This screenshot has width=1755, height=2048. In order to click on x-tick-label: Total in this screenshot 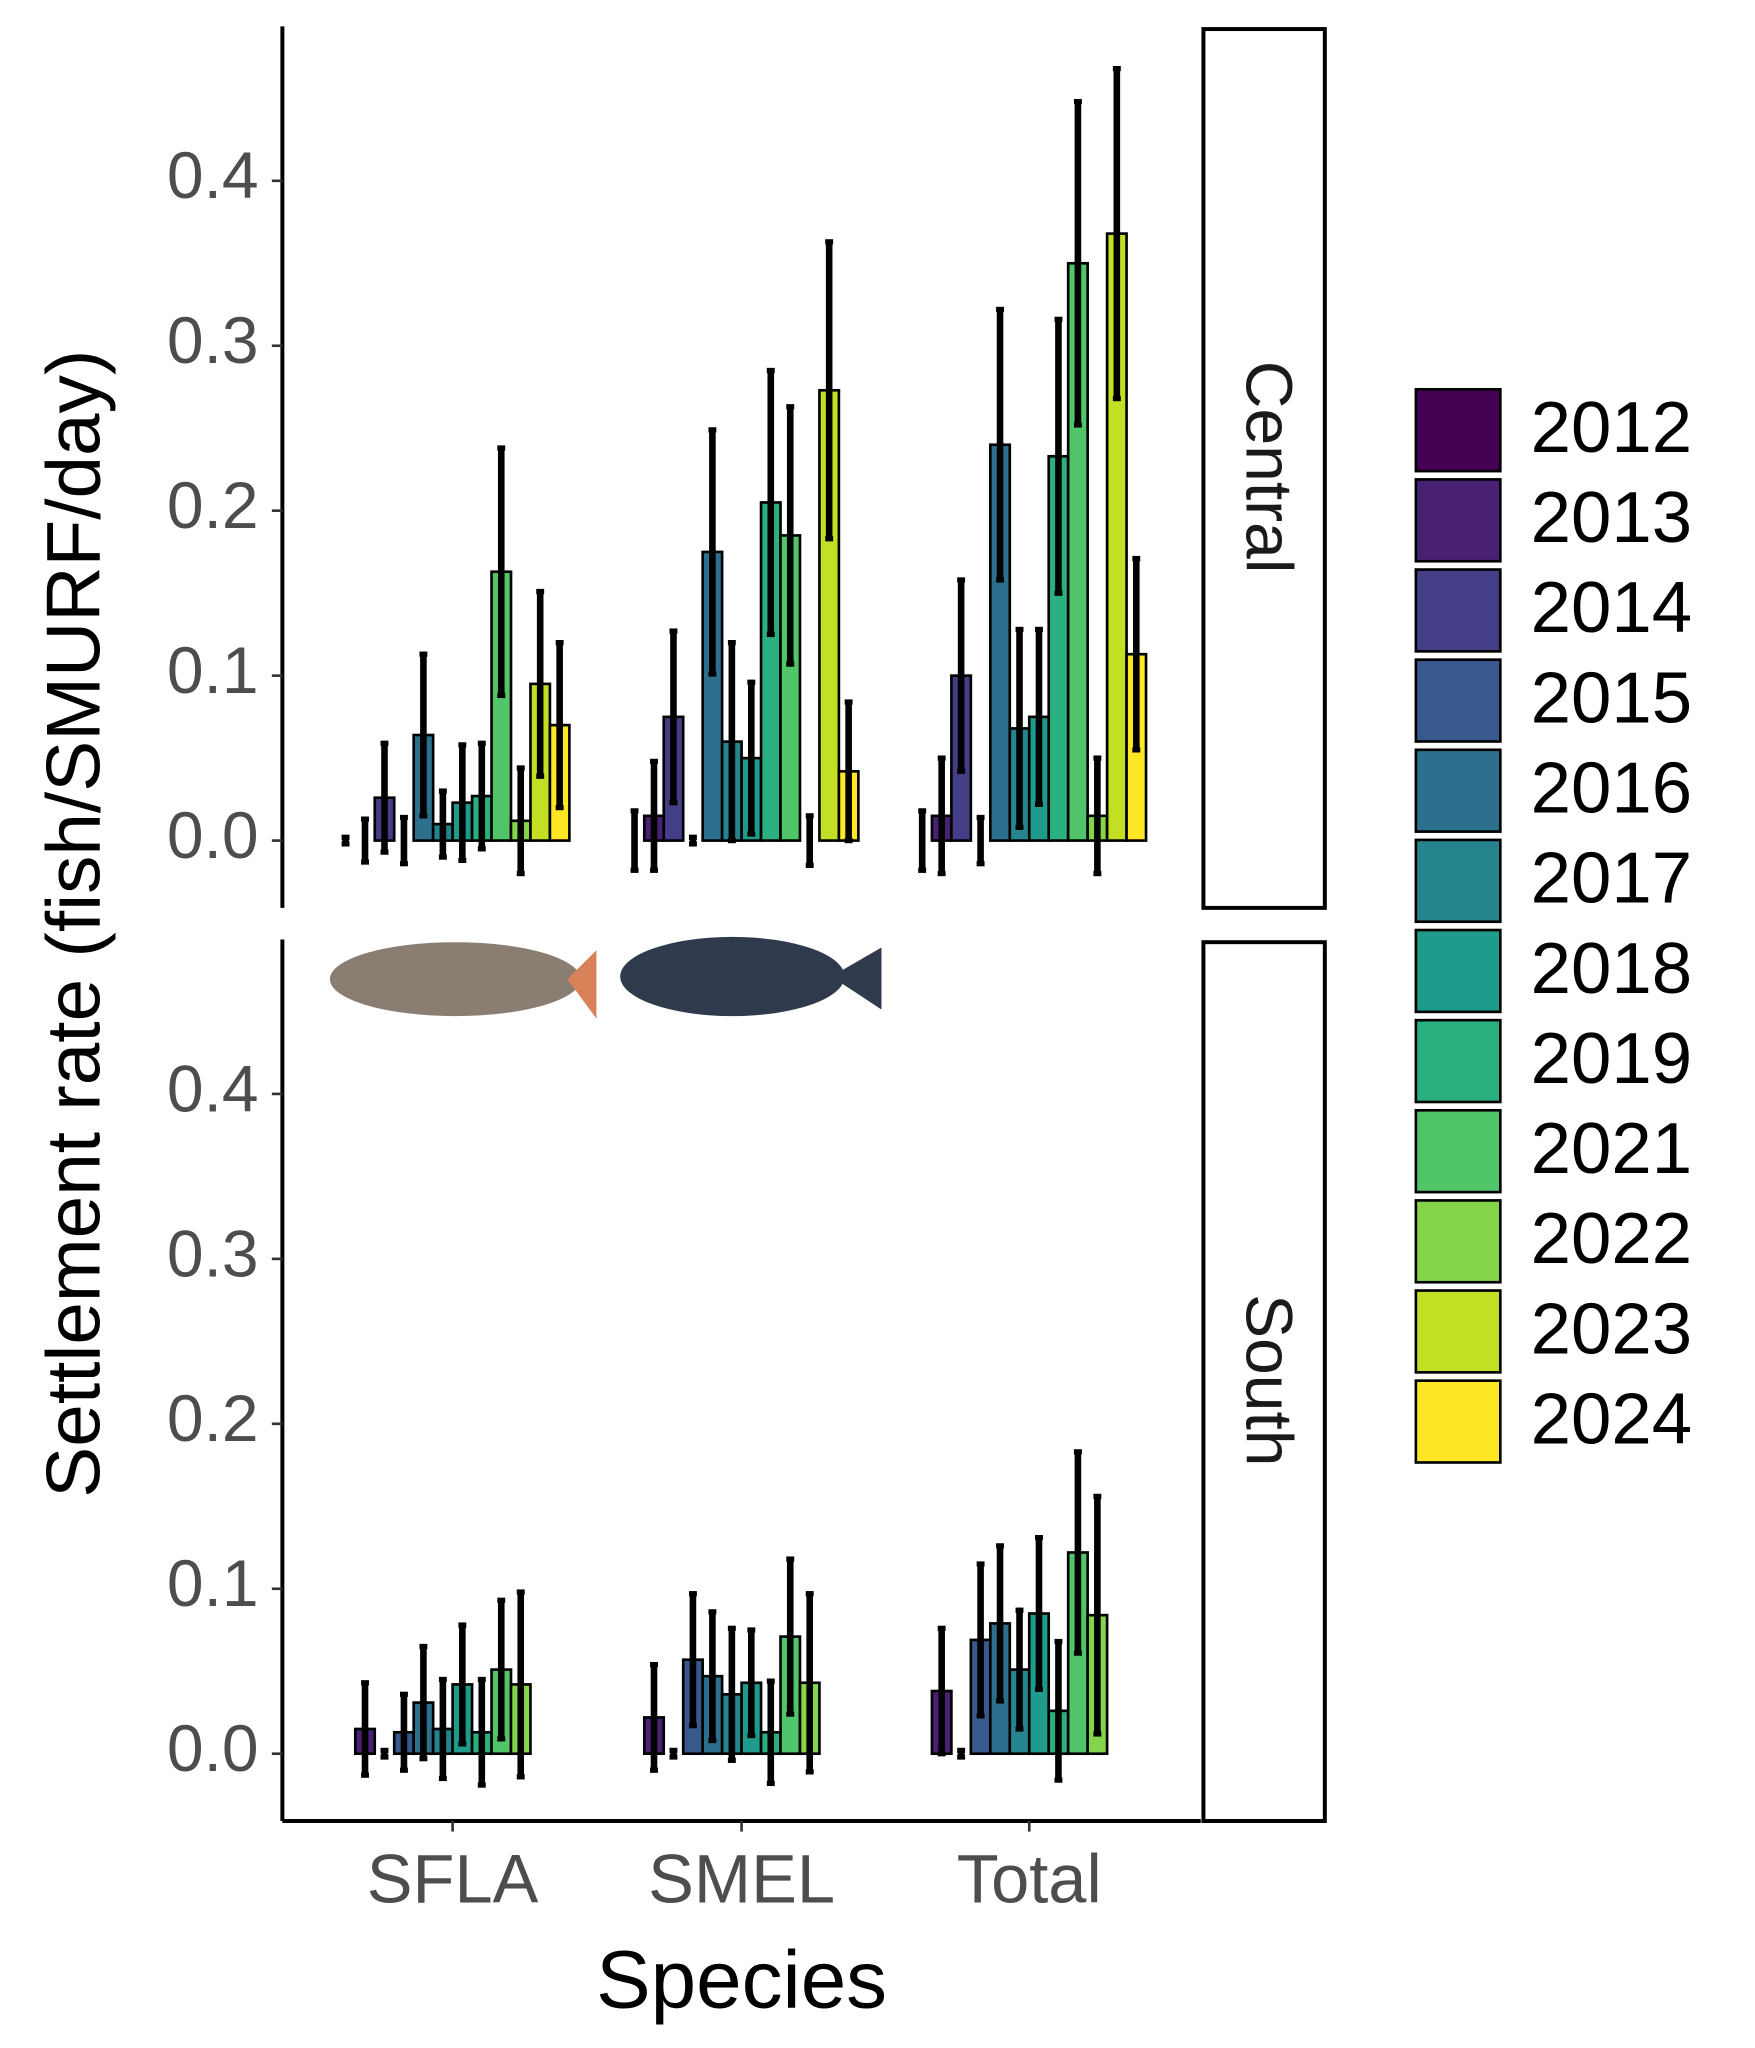, I will do `click(1029, 1878)`.